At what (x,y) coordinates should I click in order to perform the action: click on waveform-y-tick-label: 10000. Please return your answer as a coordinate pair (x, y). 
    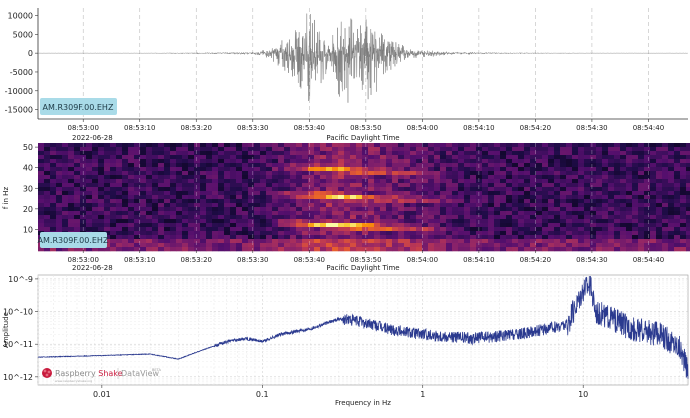
    Looking at the image, I should click on (20, 16).